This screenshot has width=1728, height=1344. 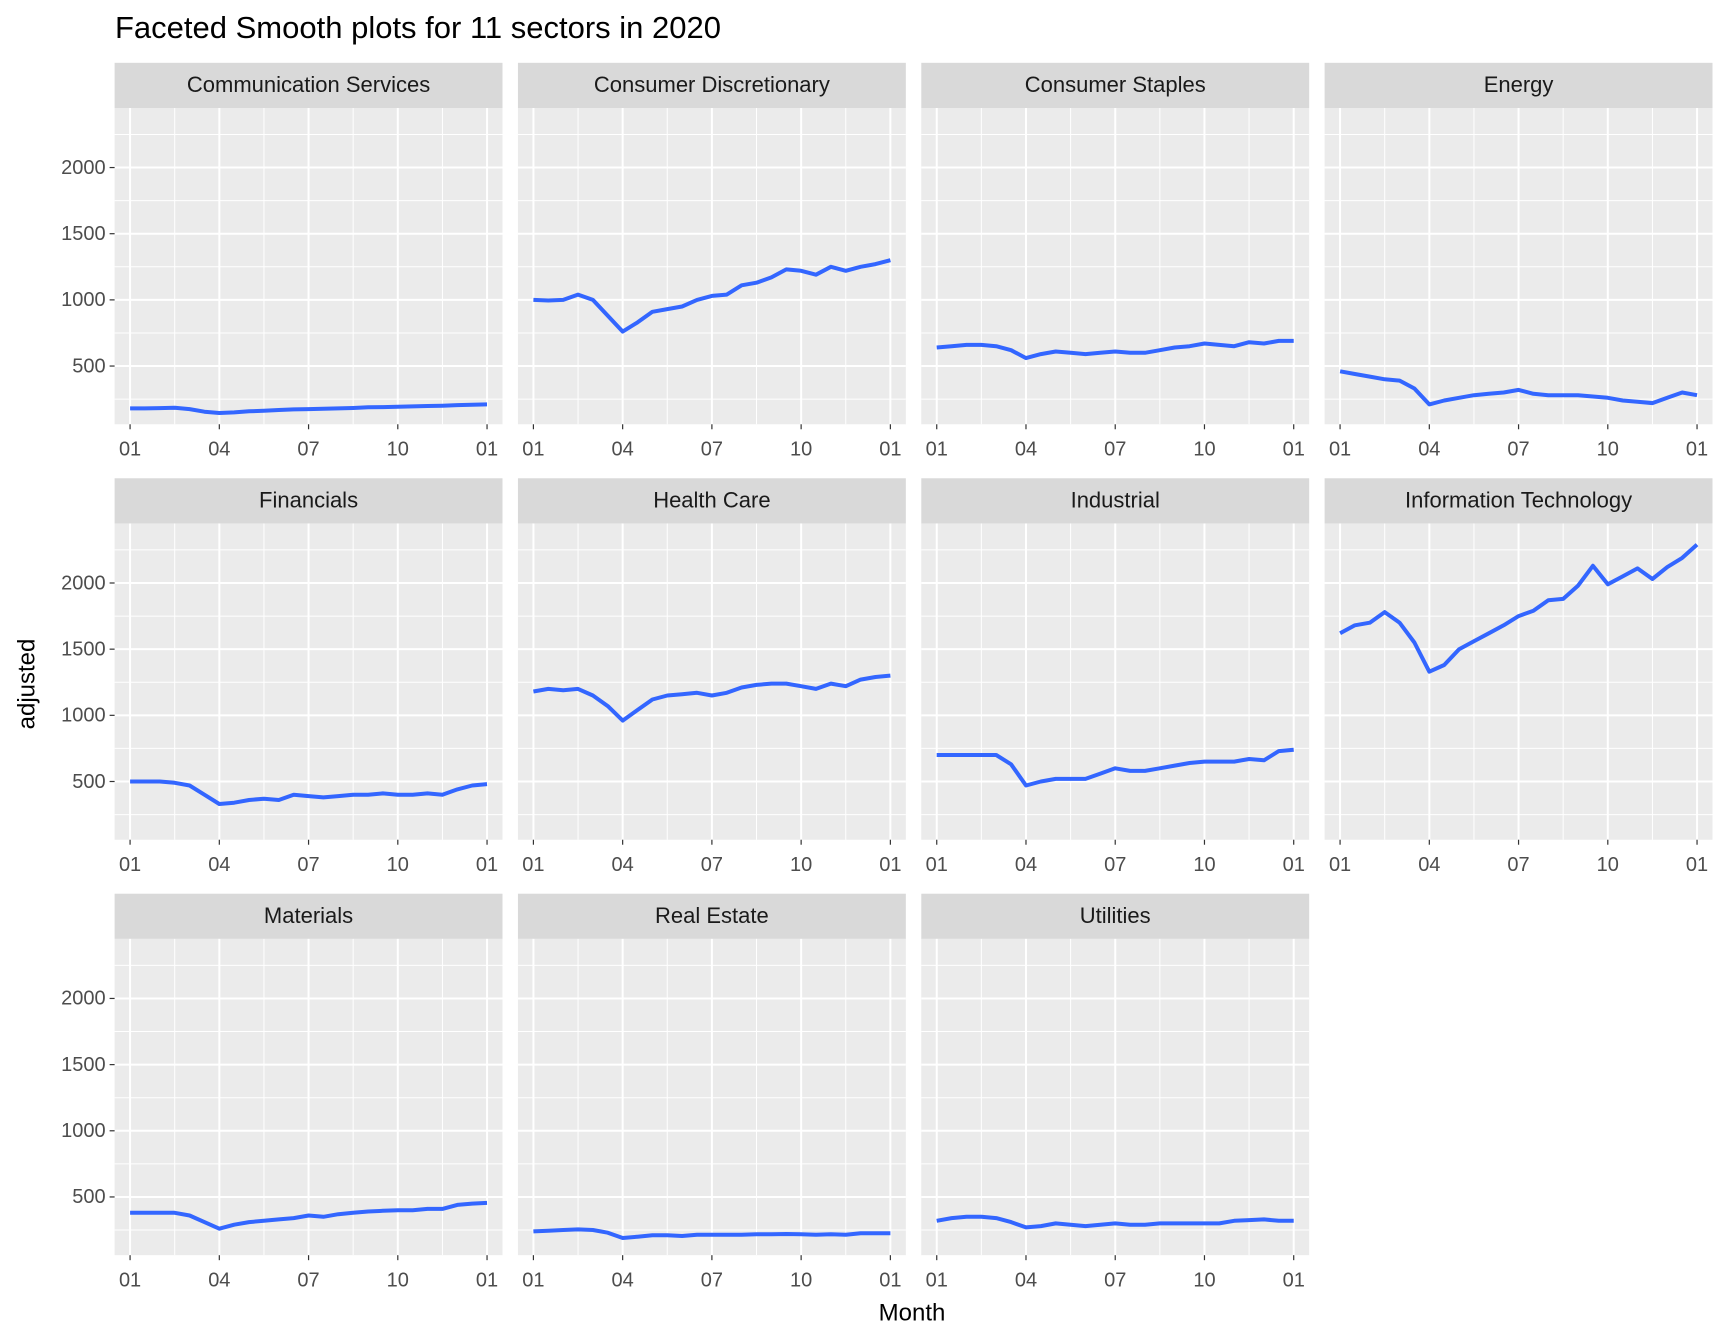 What do you see at coordinates (26, 684) in the screenshot?
I see `y-axis-label: adjusted` at bounding box center [26, 684].